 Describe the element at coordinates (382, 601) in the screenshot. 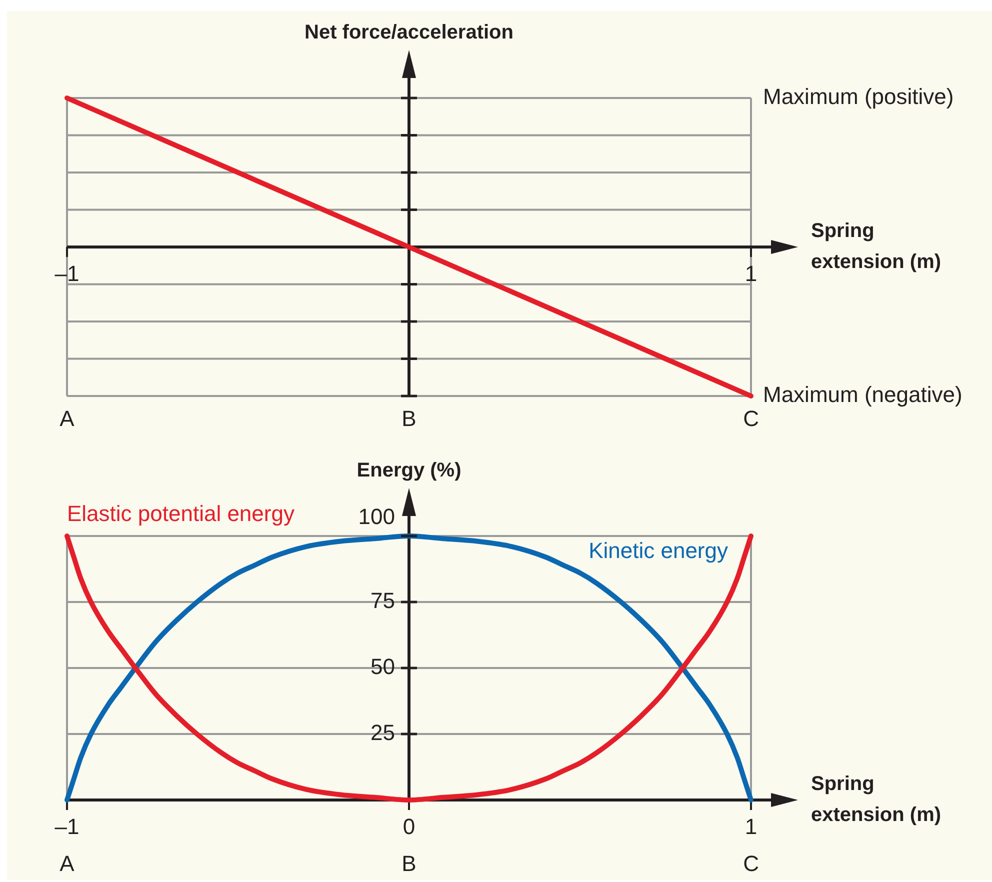

I see `y-tick-label: 75` at that location.